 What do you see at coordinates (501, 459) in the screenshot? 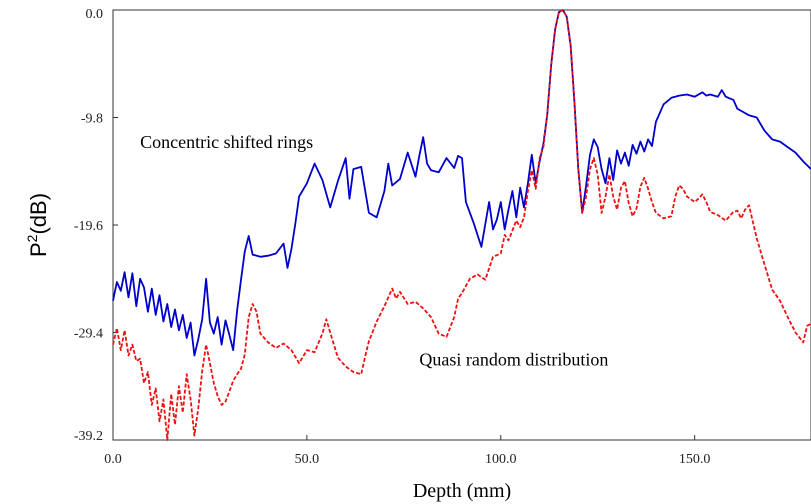
I see `x-tick-label: 100.0` at bounding box center [501, 459].